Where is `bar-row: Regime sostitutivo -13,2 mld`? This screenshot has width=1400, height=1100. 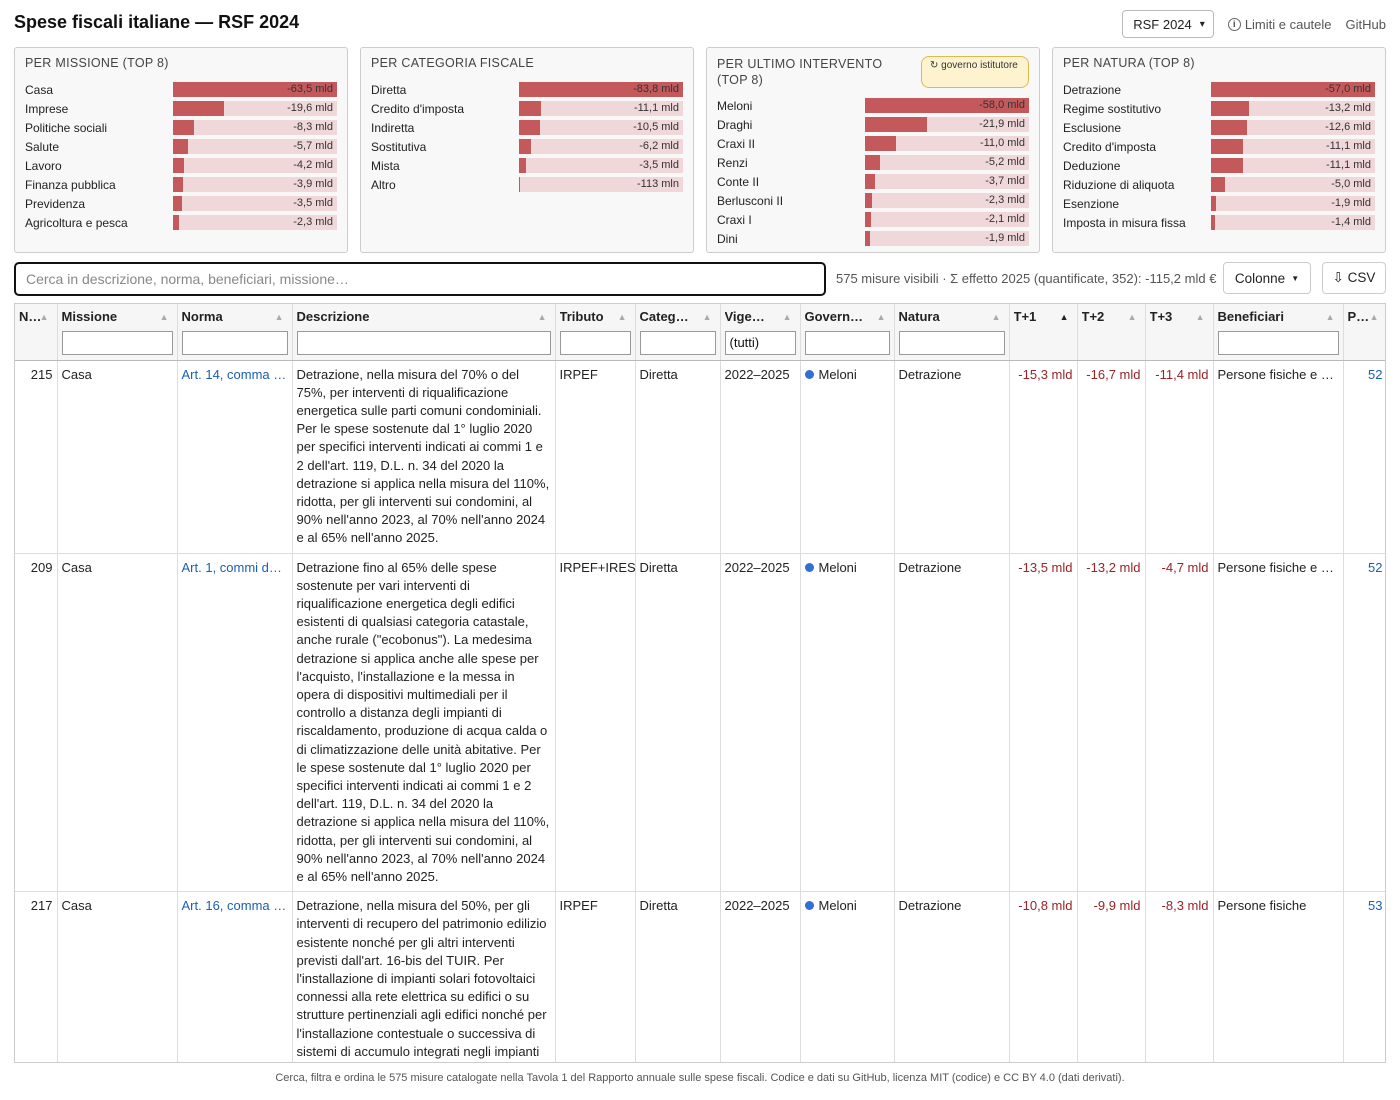
bar-row: Regime sostitutivo -13,2 mld is located at coordinates (1219, 108).